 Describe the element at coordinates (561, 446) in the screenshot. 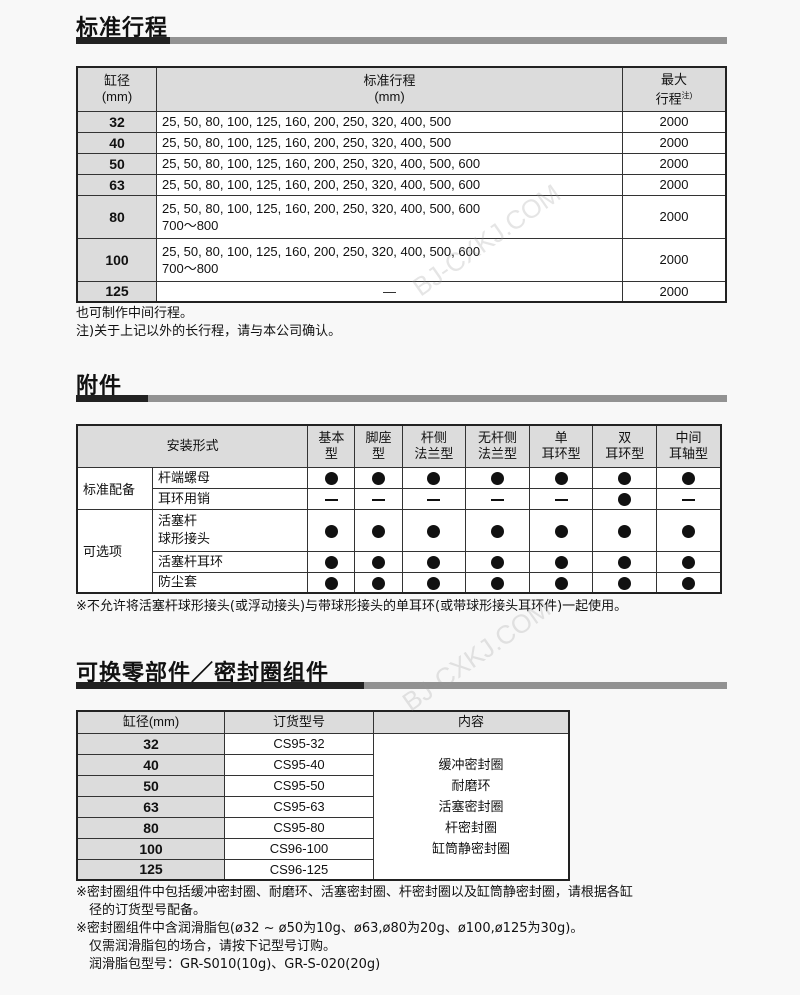

I see `mount-type-column: 单耳环型` at that location.